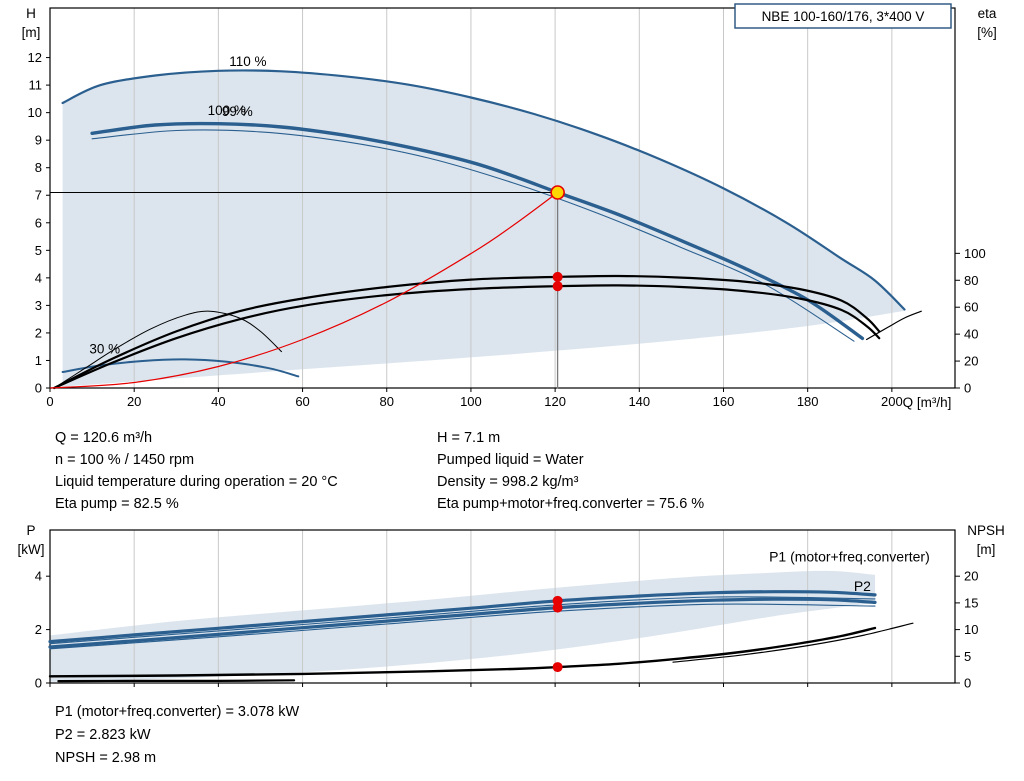 The width and height of the screenshot is (1024, 781). I want to click on label-100pct: 100 %, so click(227, 110).